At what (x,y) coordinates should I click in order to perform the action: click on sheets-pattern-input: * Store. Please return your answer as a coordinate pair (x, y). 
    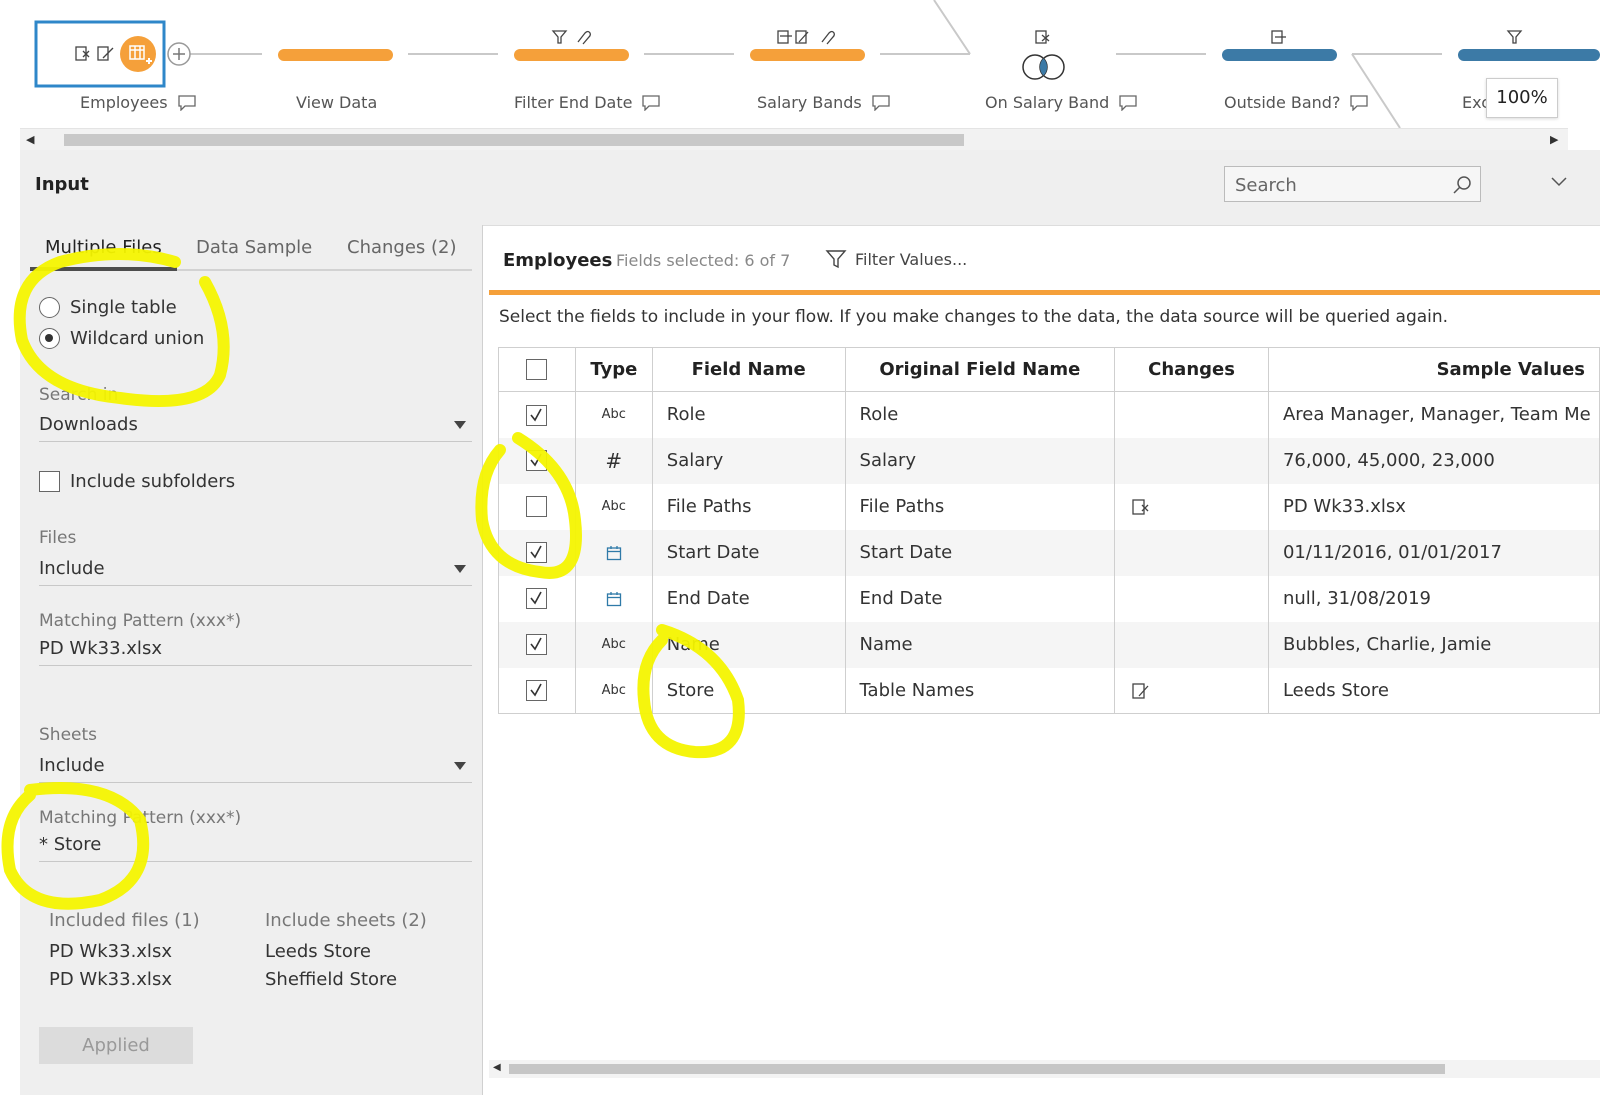
    Looking at the image, I should click on (255, 848).